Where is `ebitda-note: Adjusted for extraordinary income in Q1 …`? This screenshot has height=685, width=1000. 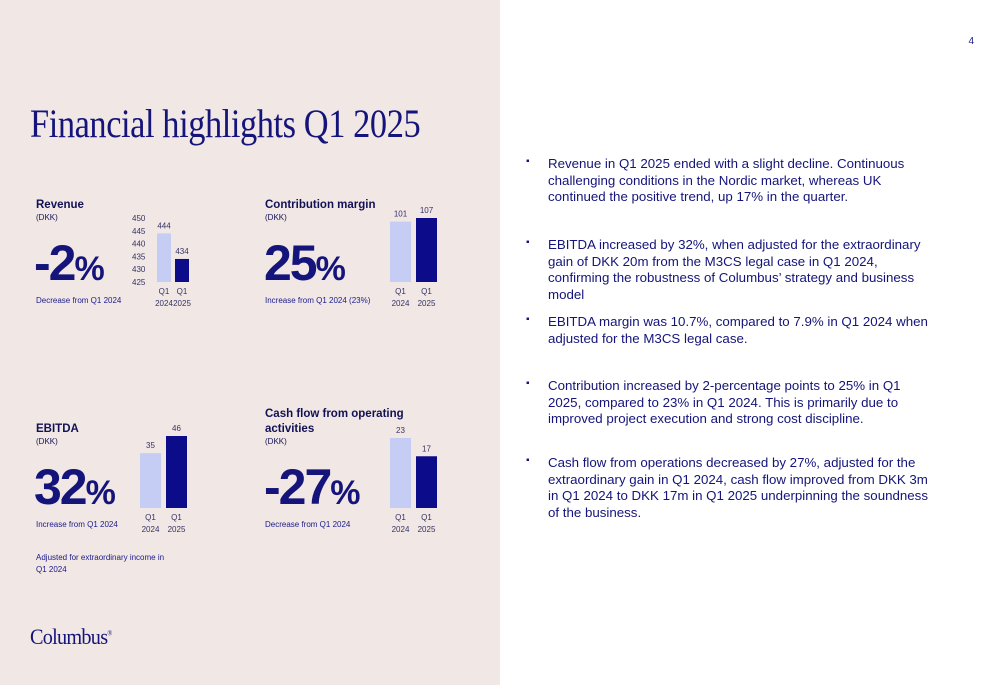 ebitda-note: Adjusted for extraordinary income in Q1 … is located at coordinates (100, 563).